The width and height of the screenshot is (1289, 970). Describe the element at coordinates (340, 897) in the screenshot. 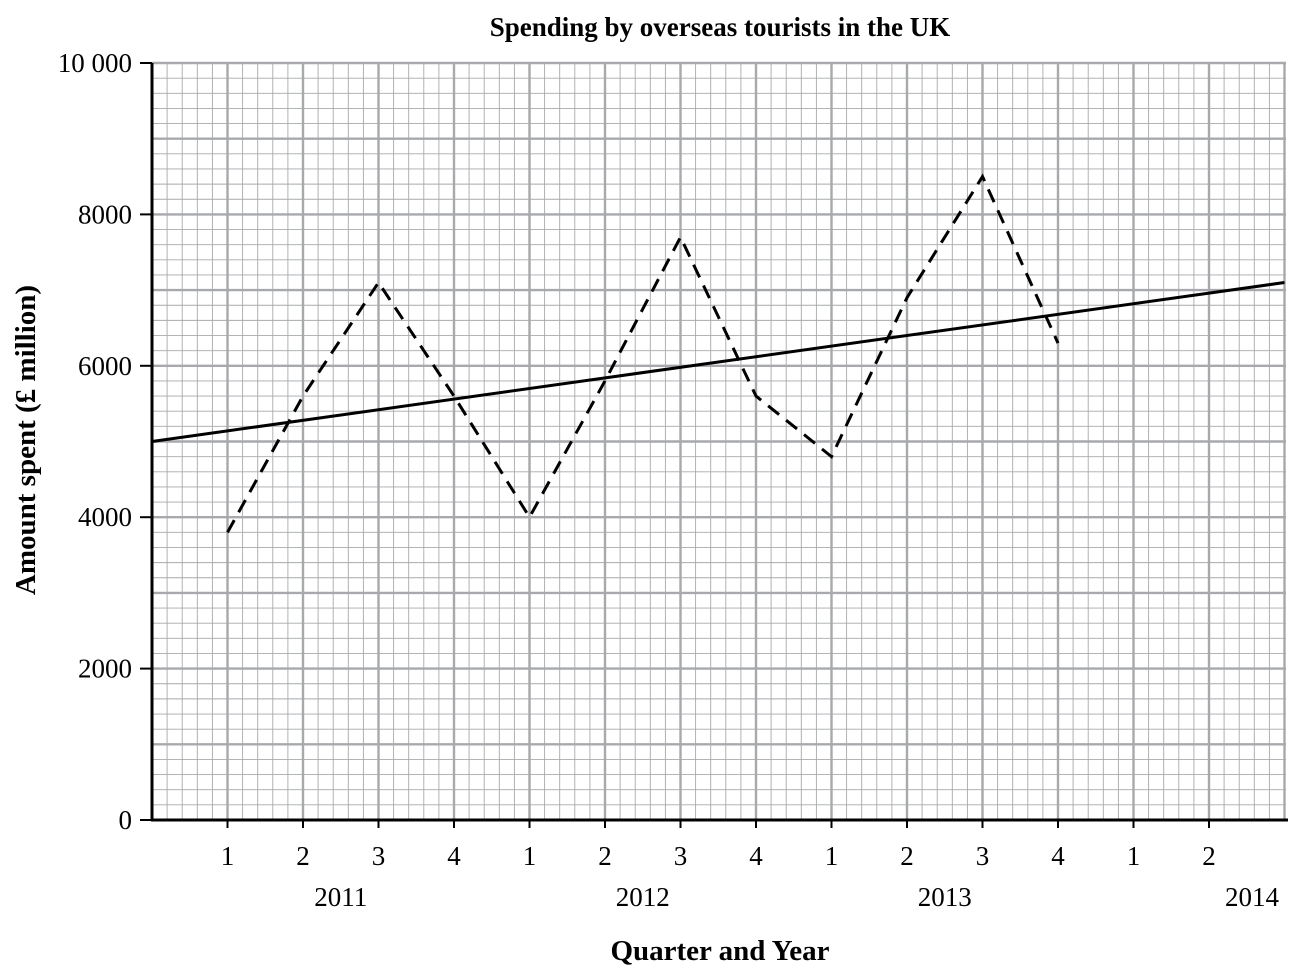

I see `year-label: 2011` at that location.